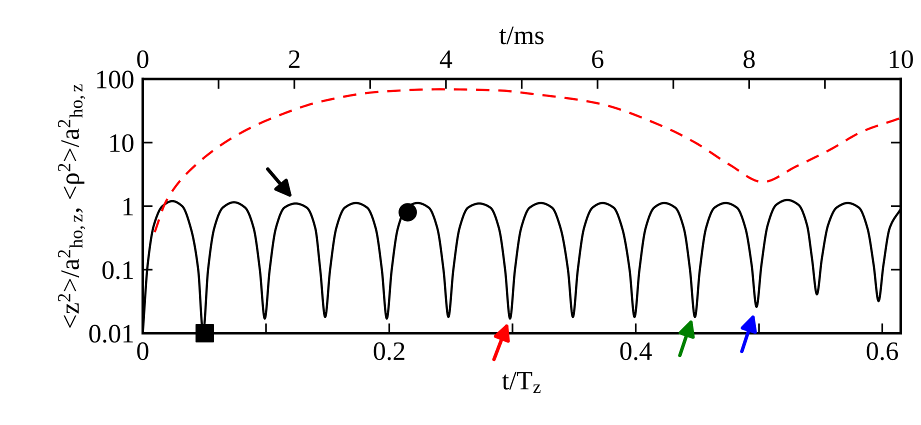 This screenshot has height=425, width=921. I want to click on x-tick-label: 0, so click(142, 351).